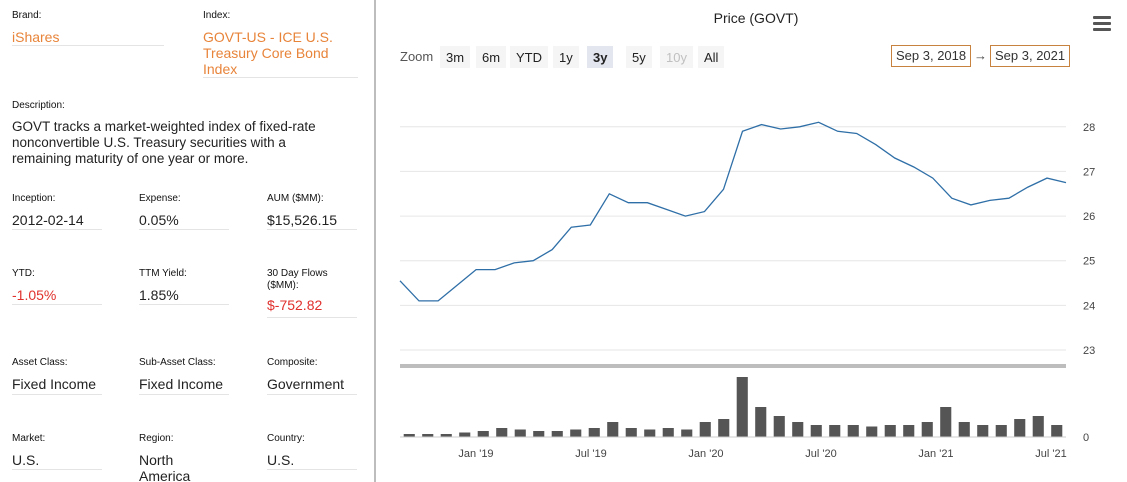 Image resolution: width=1127 pixels, height=482 pixels. I want to click on hamburger-menu-icon, so click(1102, 23).